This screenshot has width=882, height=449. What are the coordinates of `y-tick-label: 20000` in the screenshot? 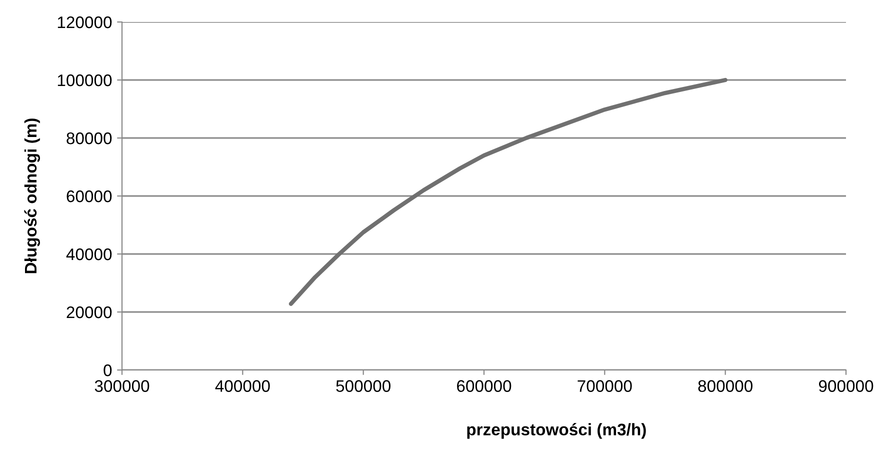 It's located at (89, 312).